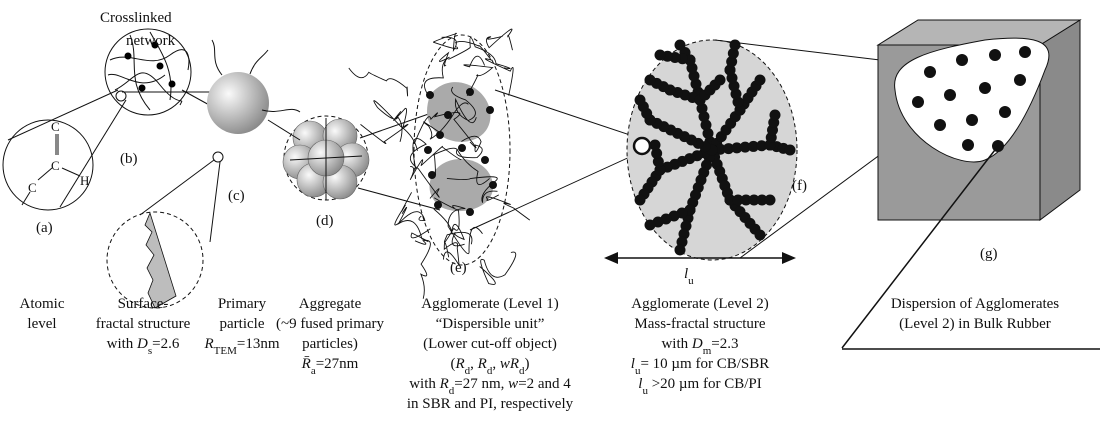  Describe the element at coordinates (799, 186) in the screenshot. I see `panel-label: (f)` at that location.